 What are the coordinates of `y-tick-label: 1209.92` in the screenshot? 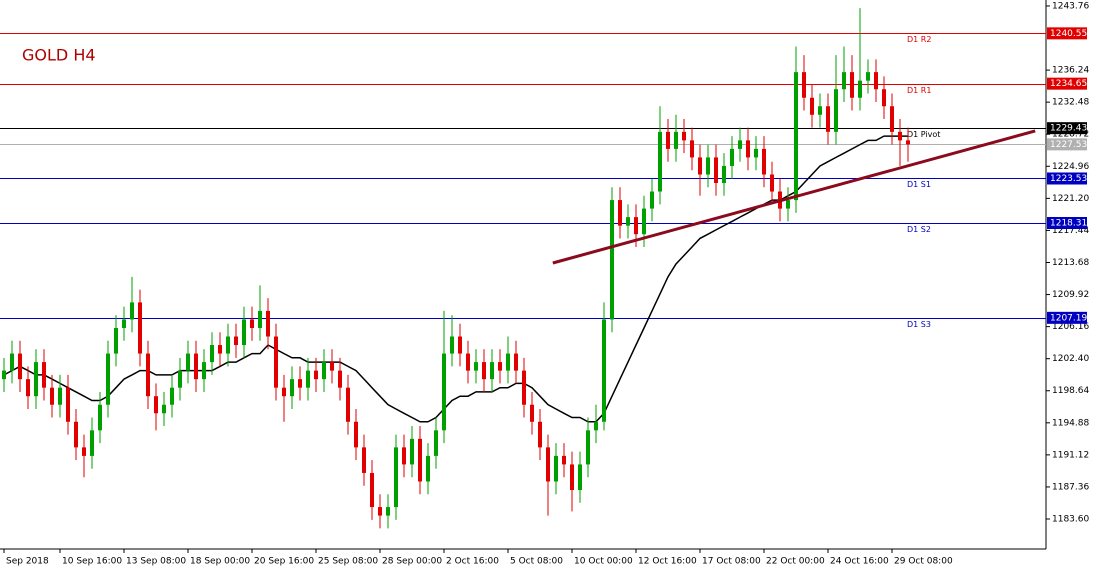 It's located at (1070, 295).